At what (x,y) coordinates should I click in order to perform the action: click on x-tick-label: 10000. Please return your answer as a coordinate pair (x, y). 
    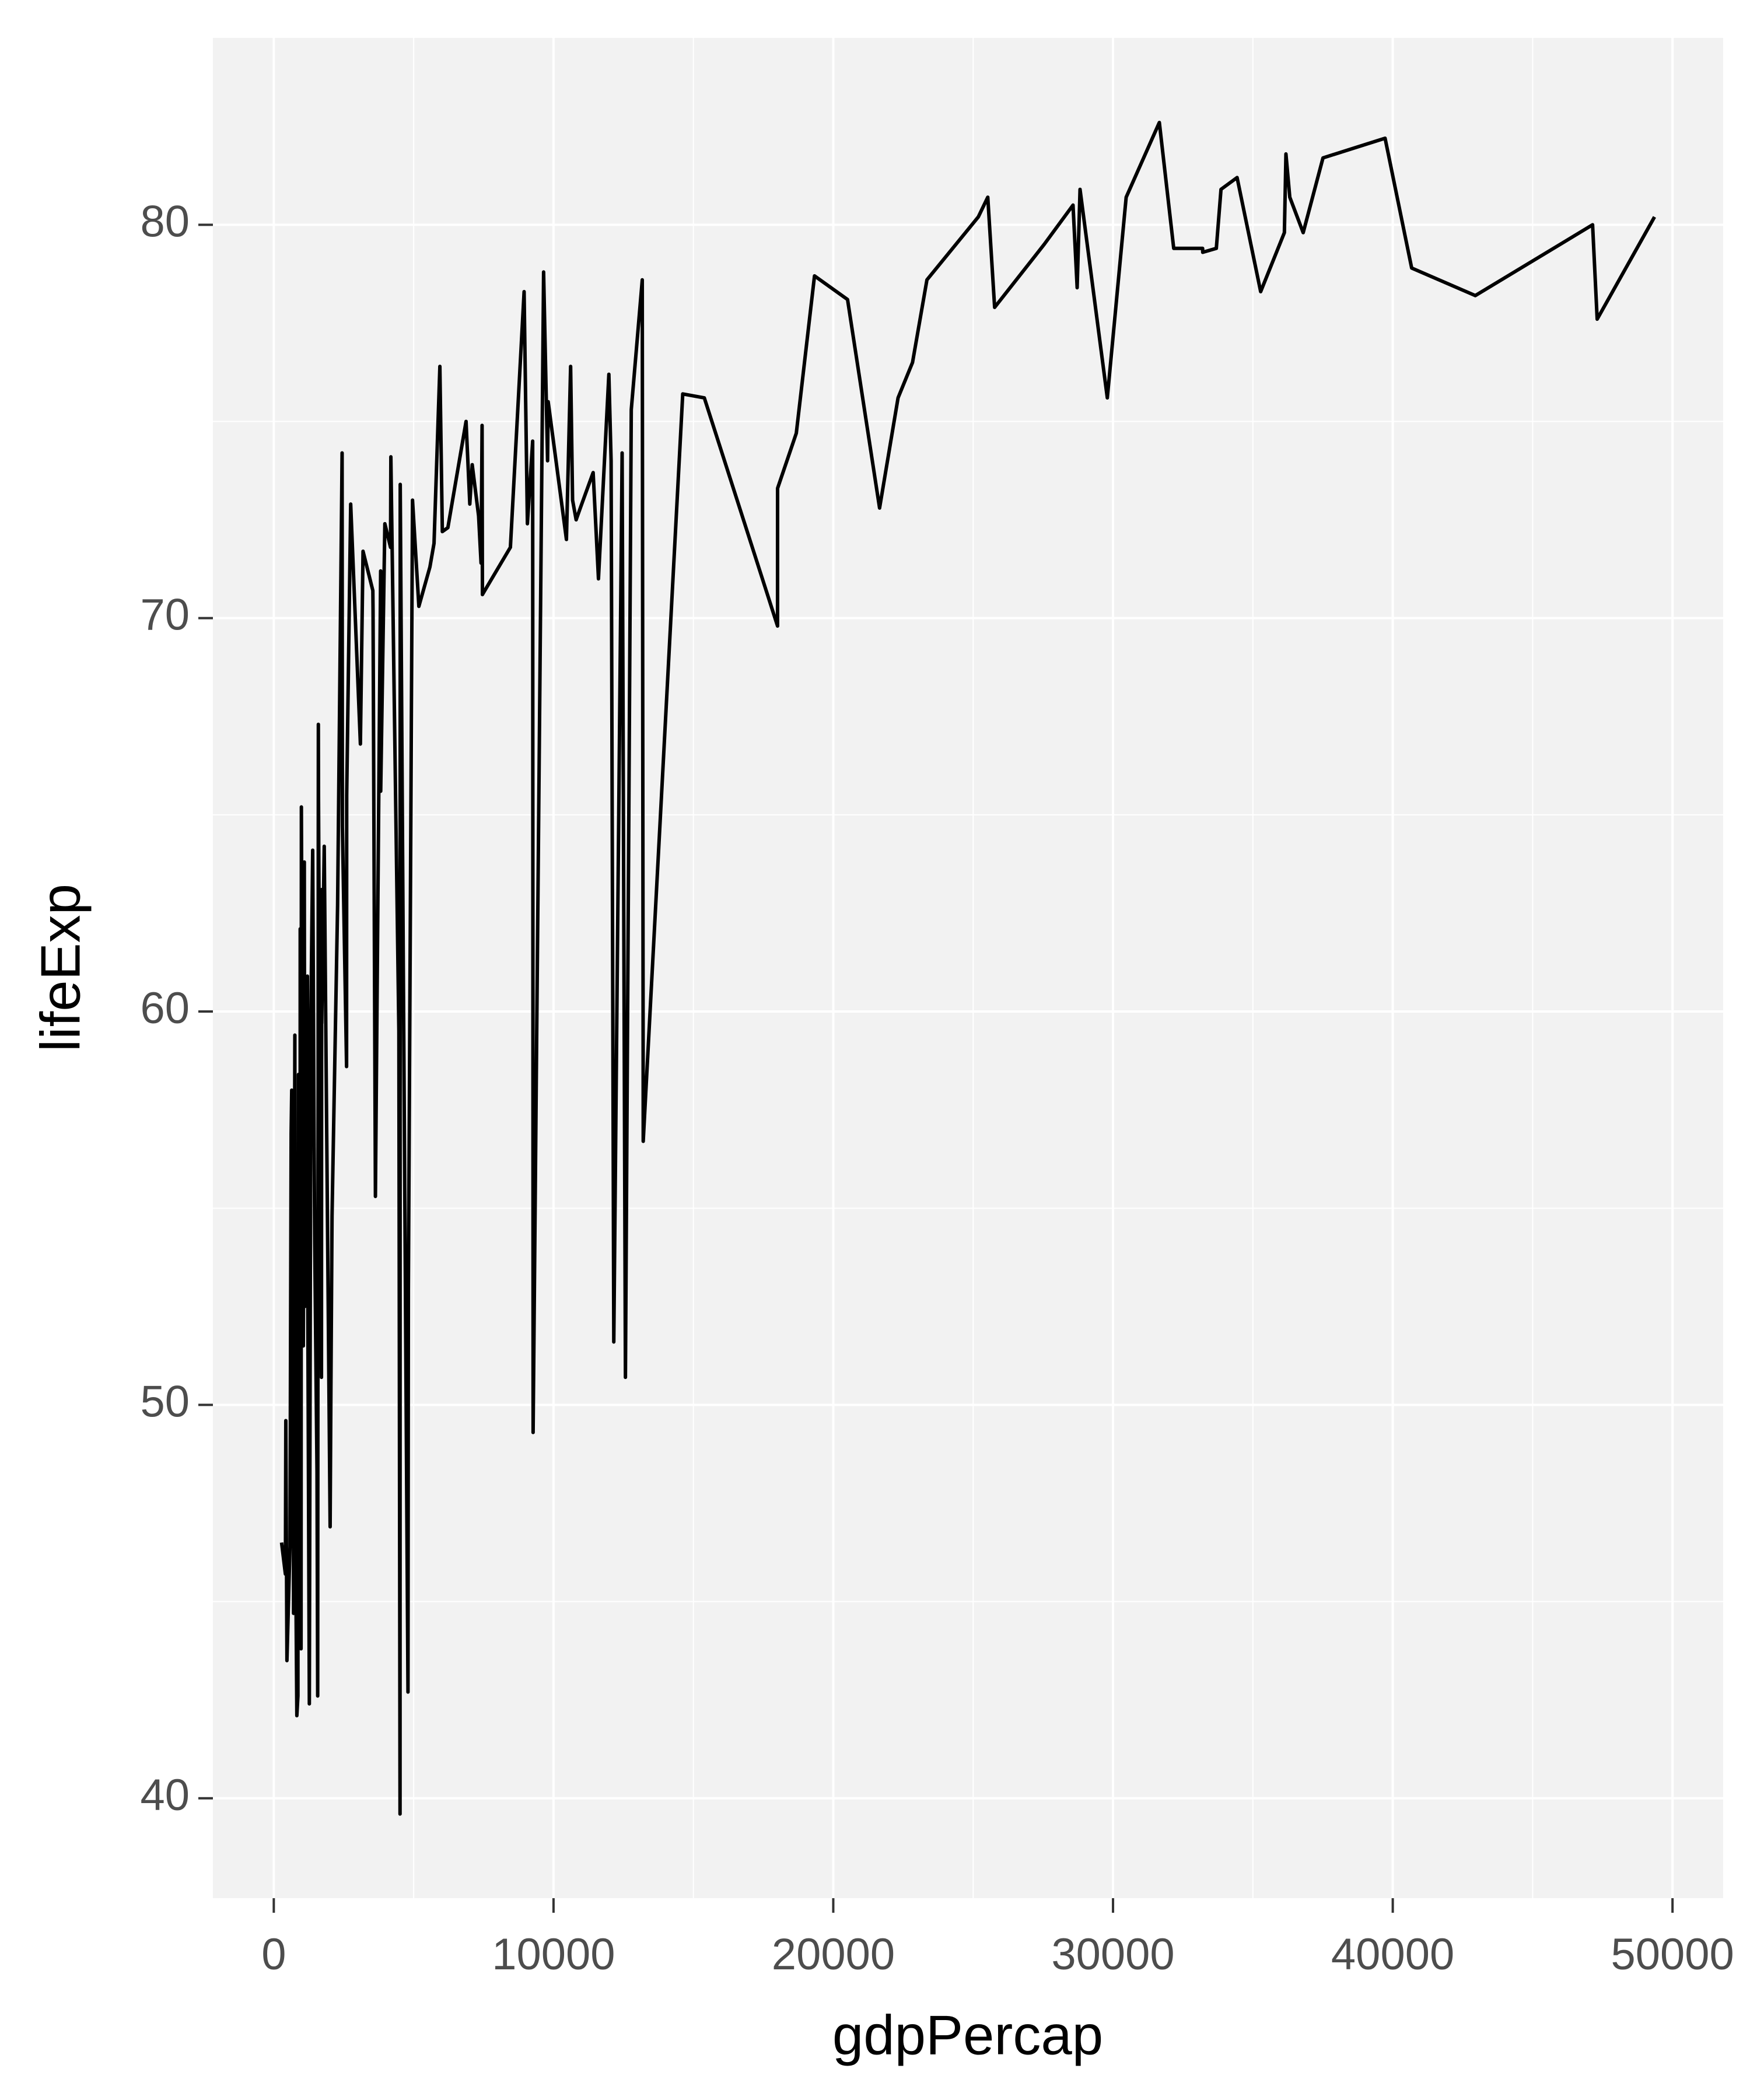
    Looking at the image, I should click on (553, 1954).